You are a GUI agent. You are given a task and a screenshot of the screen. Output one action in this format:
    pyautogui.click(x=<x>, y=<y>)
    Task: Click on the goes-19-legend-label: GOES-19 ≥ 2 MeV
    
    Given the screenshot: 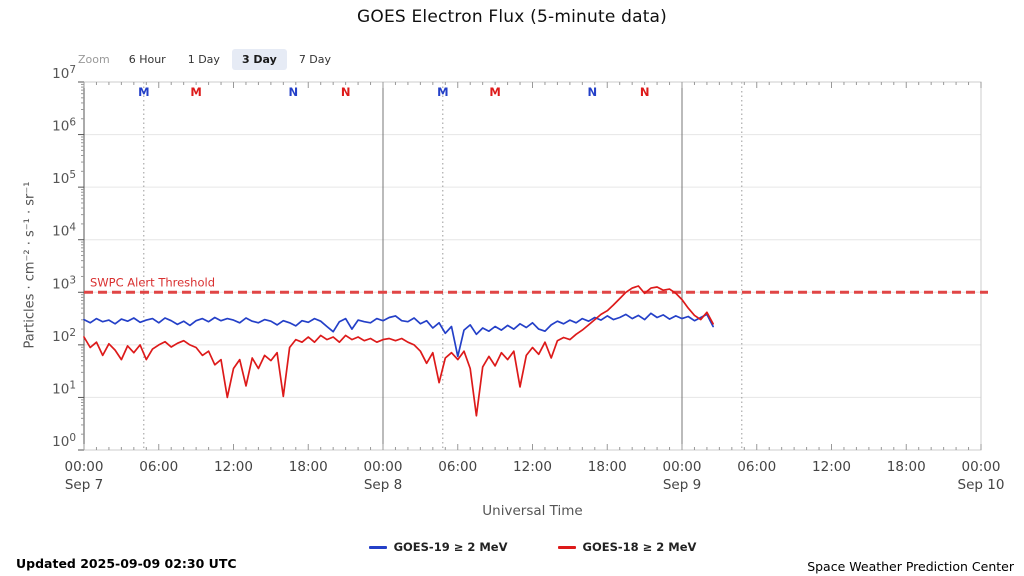 What is the action you would take?
    pyautogui.click(x=450, y=547)
    